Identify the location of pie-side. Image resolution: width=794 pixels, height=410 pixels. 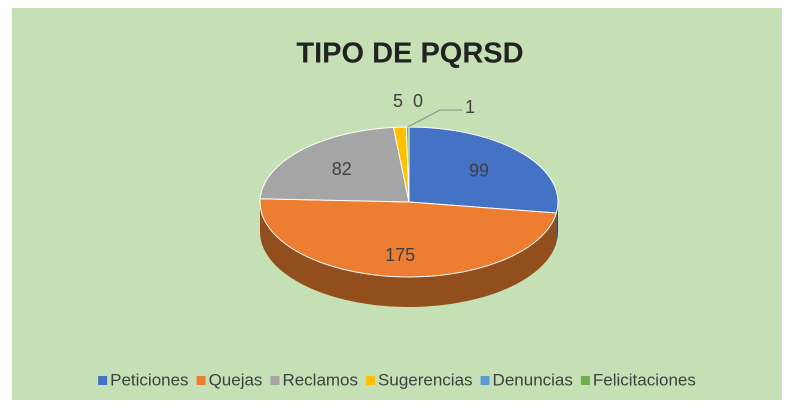
(408, 254).